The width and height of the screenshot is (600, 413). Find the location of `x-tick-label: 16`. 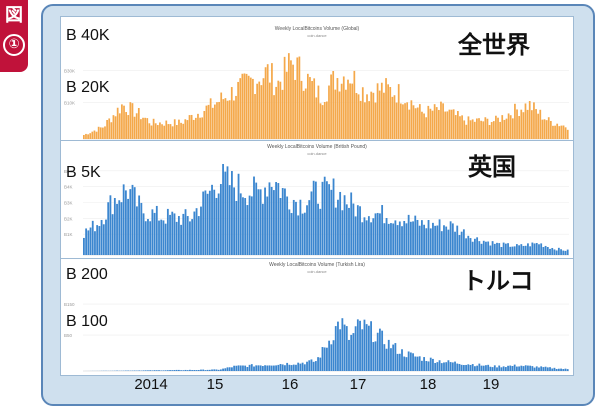

x-tick-label: 16 is located at coordinates (290, 384).